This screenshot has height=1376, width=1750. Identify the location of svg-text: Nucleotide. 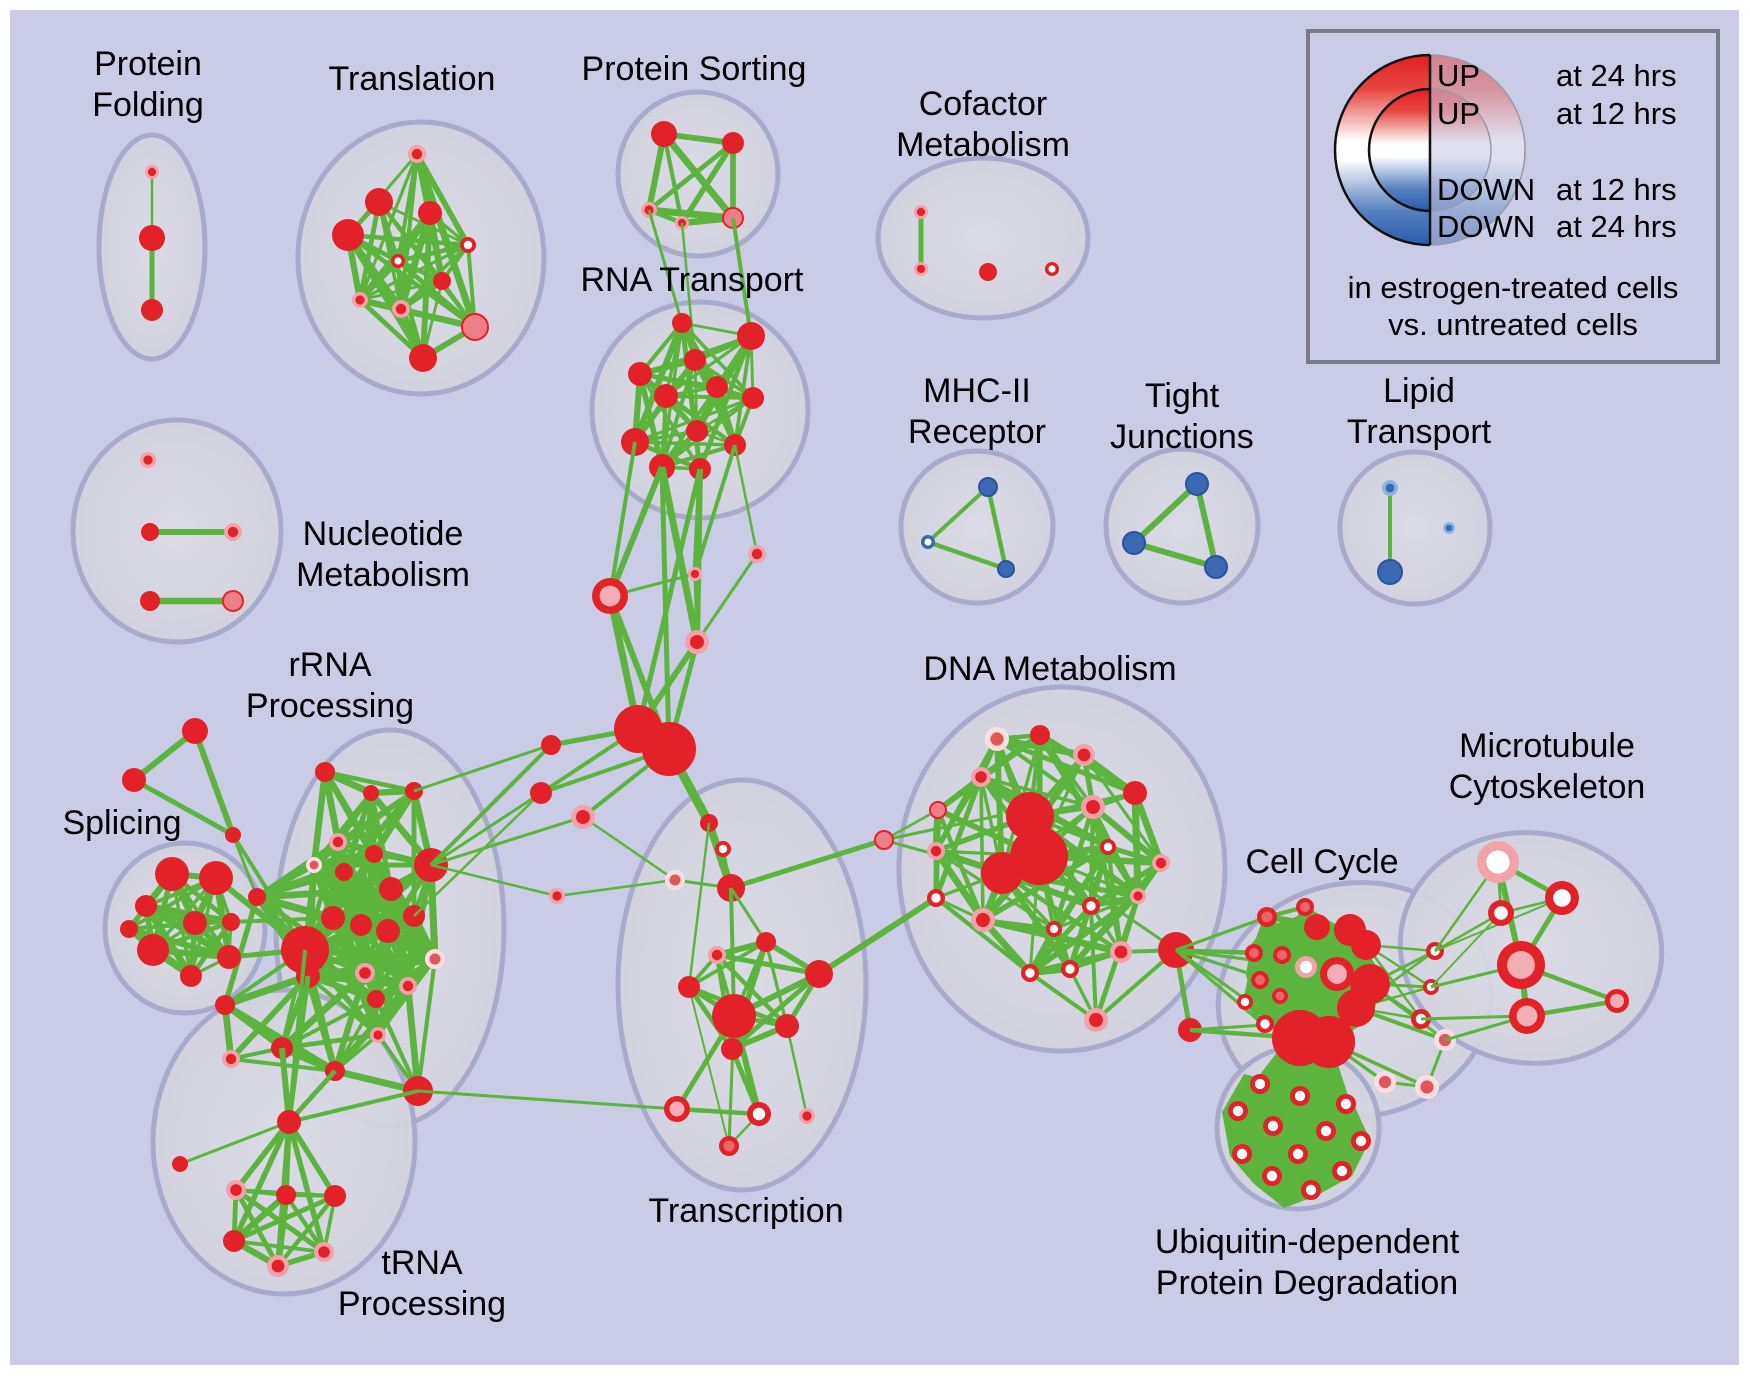
(383, 534).